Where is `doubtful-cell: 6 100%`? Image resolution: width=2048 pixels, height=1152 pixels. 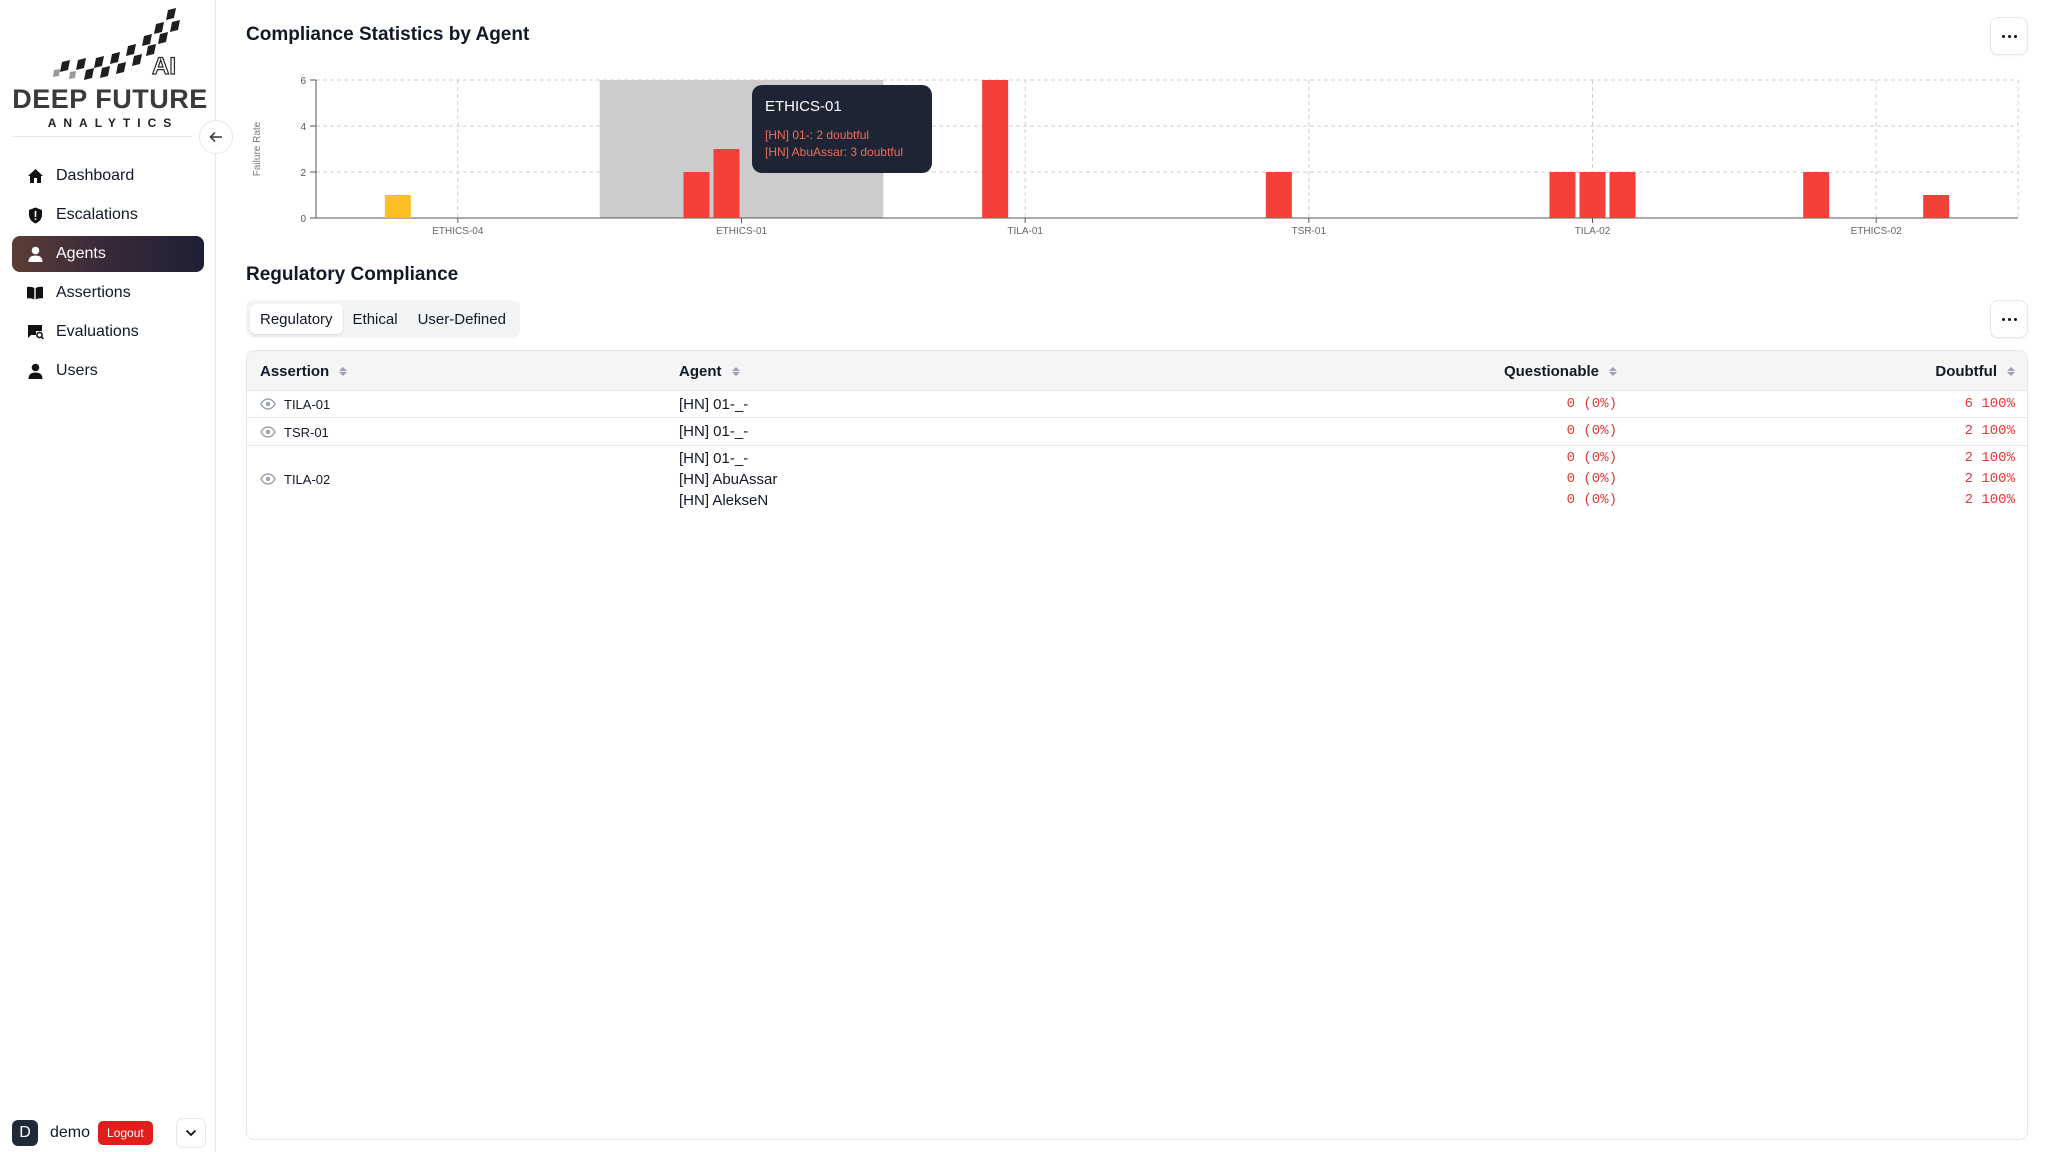
doubtful-cell: 6 100% is located at coordinates (1990, 404).